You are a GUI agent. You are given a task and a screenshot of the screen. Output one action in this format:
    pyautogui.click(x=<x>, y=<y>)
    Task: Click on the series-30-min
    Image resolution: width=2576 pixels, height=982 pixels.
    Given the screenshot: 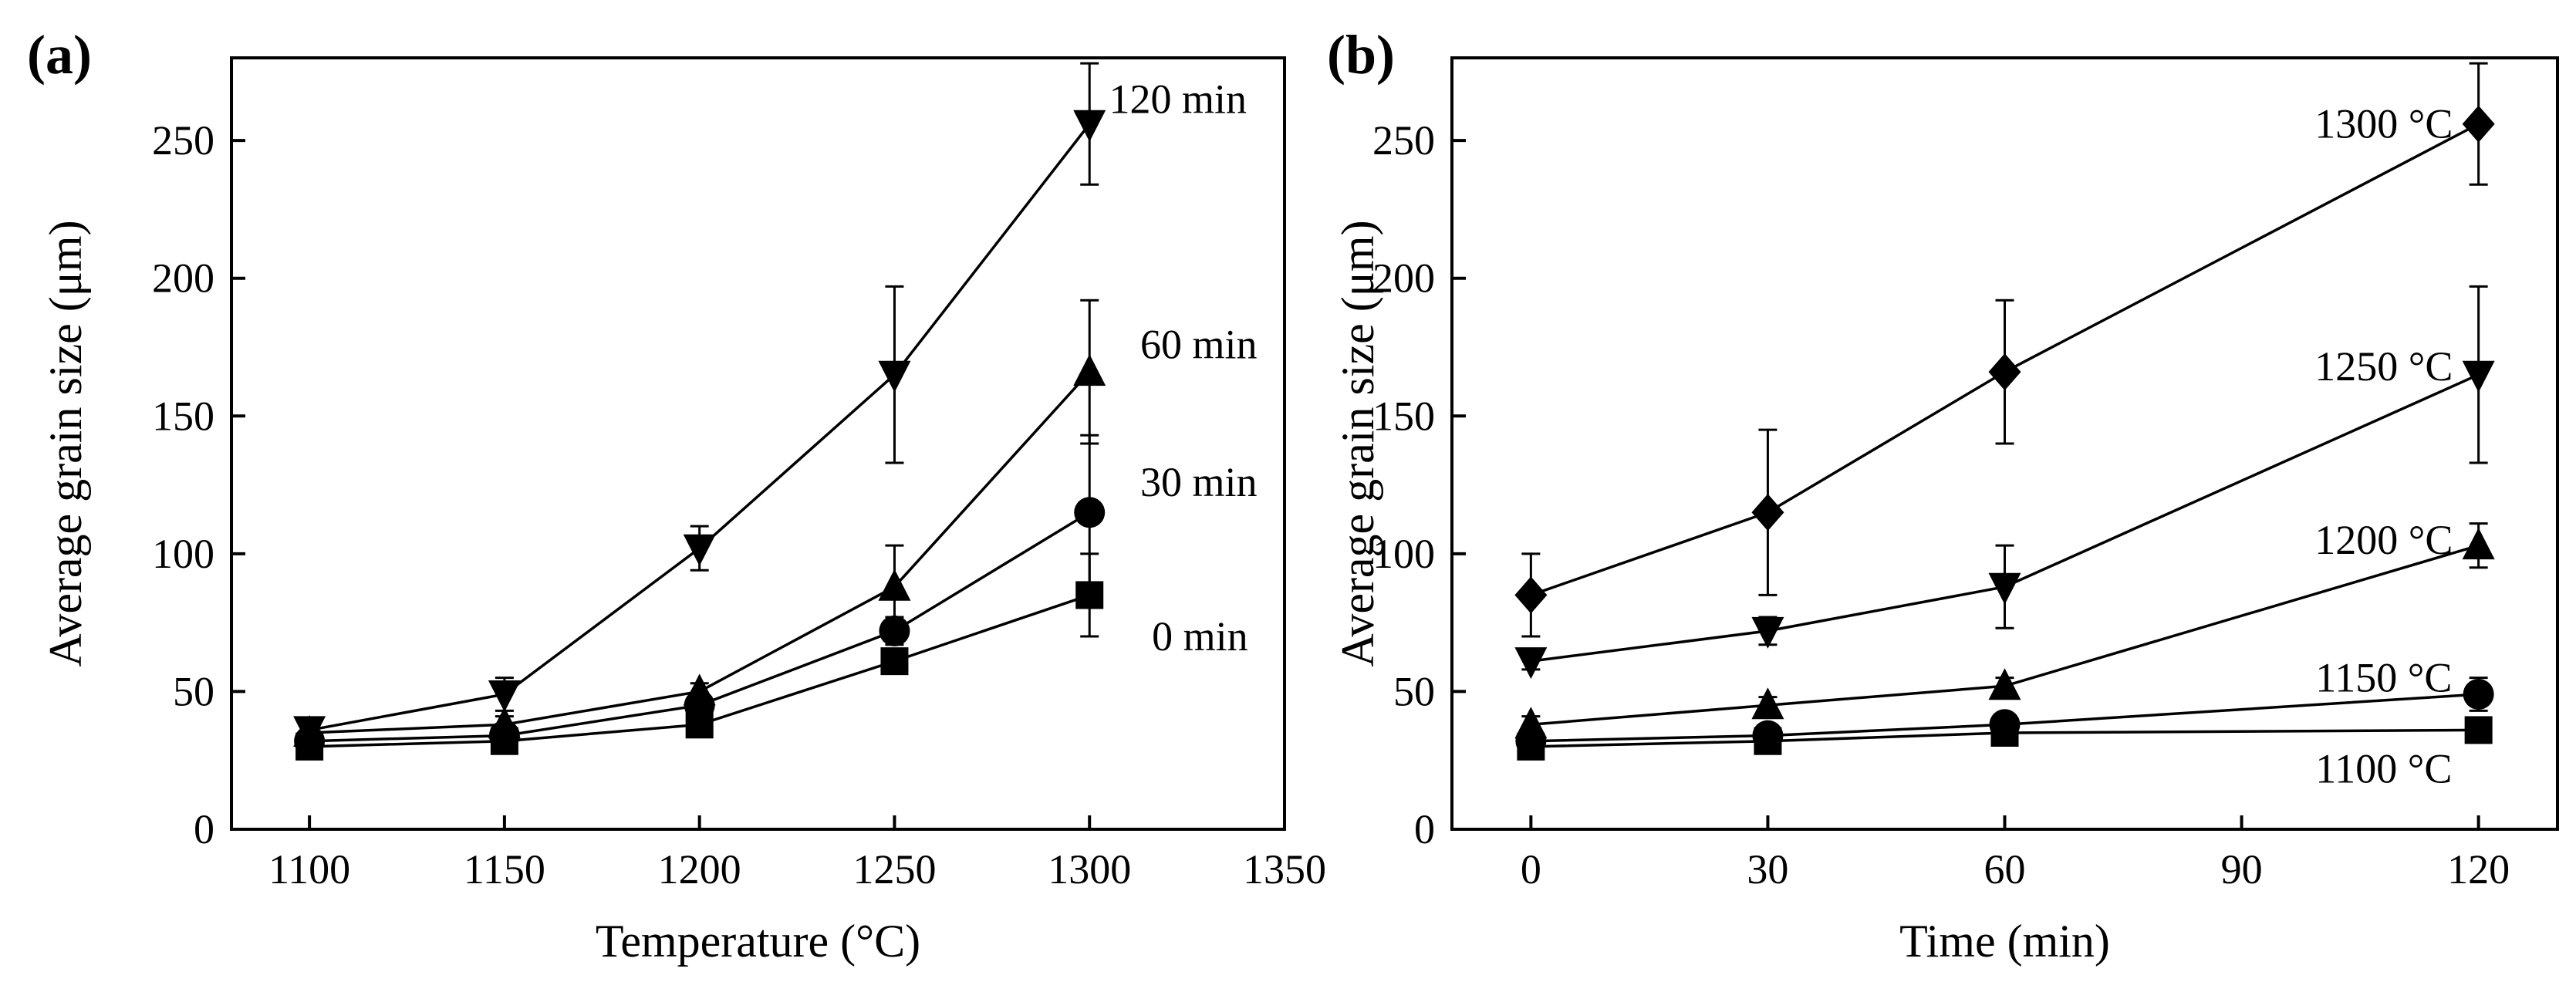 What is the action you would take?
    pyautogui.click(x=700, y=595)
    